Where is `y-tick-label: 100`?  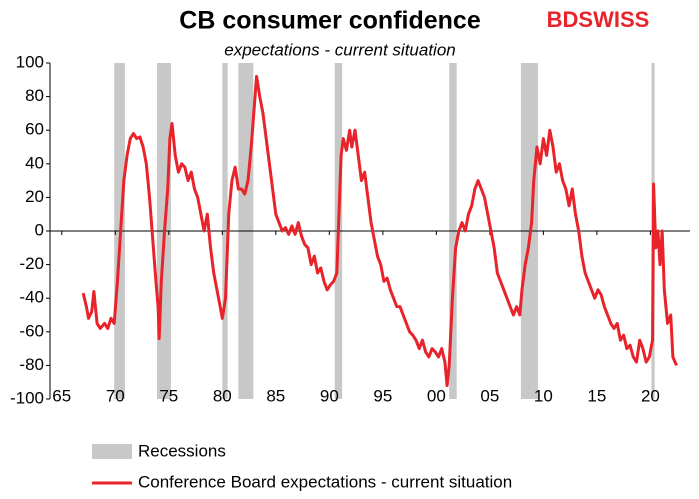
y-tick-label: 100 is located at coordinates (30, 61).